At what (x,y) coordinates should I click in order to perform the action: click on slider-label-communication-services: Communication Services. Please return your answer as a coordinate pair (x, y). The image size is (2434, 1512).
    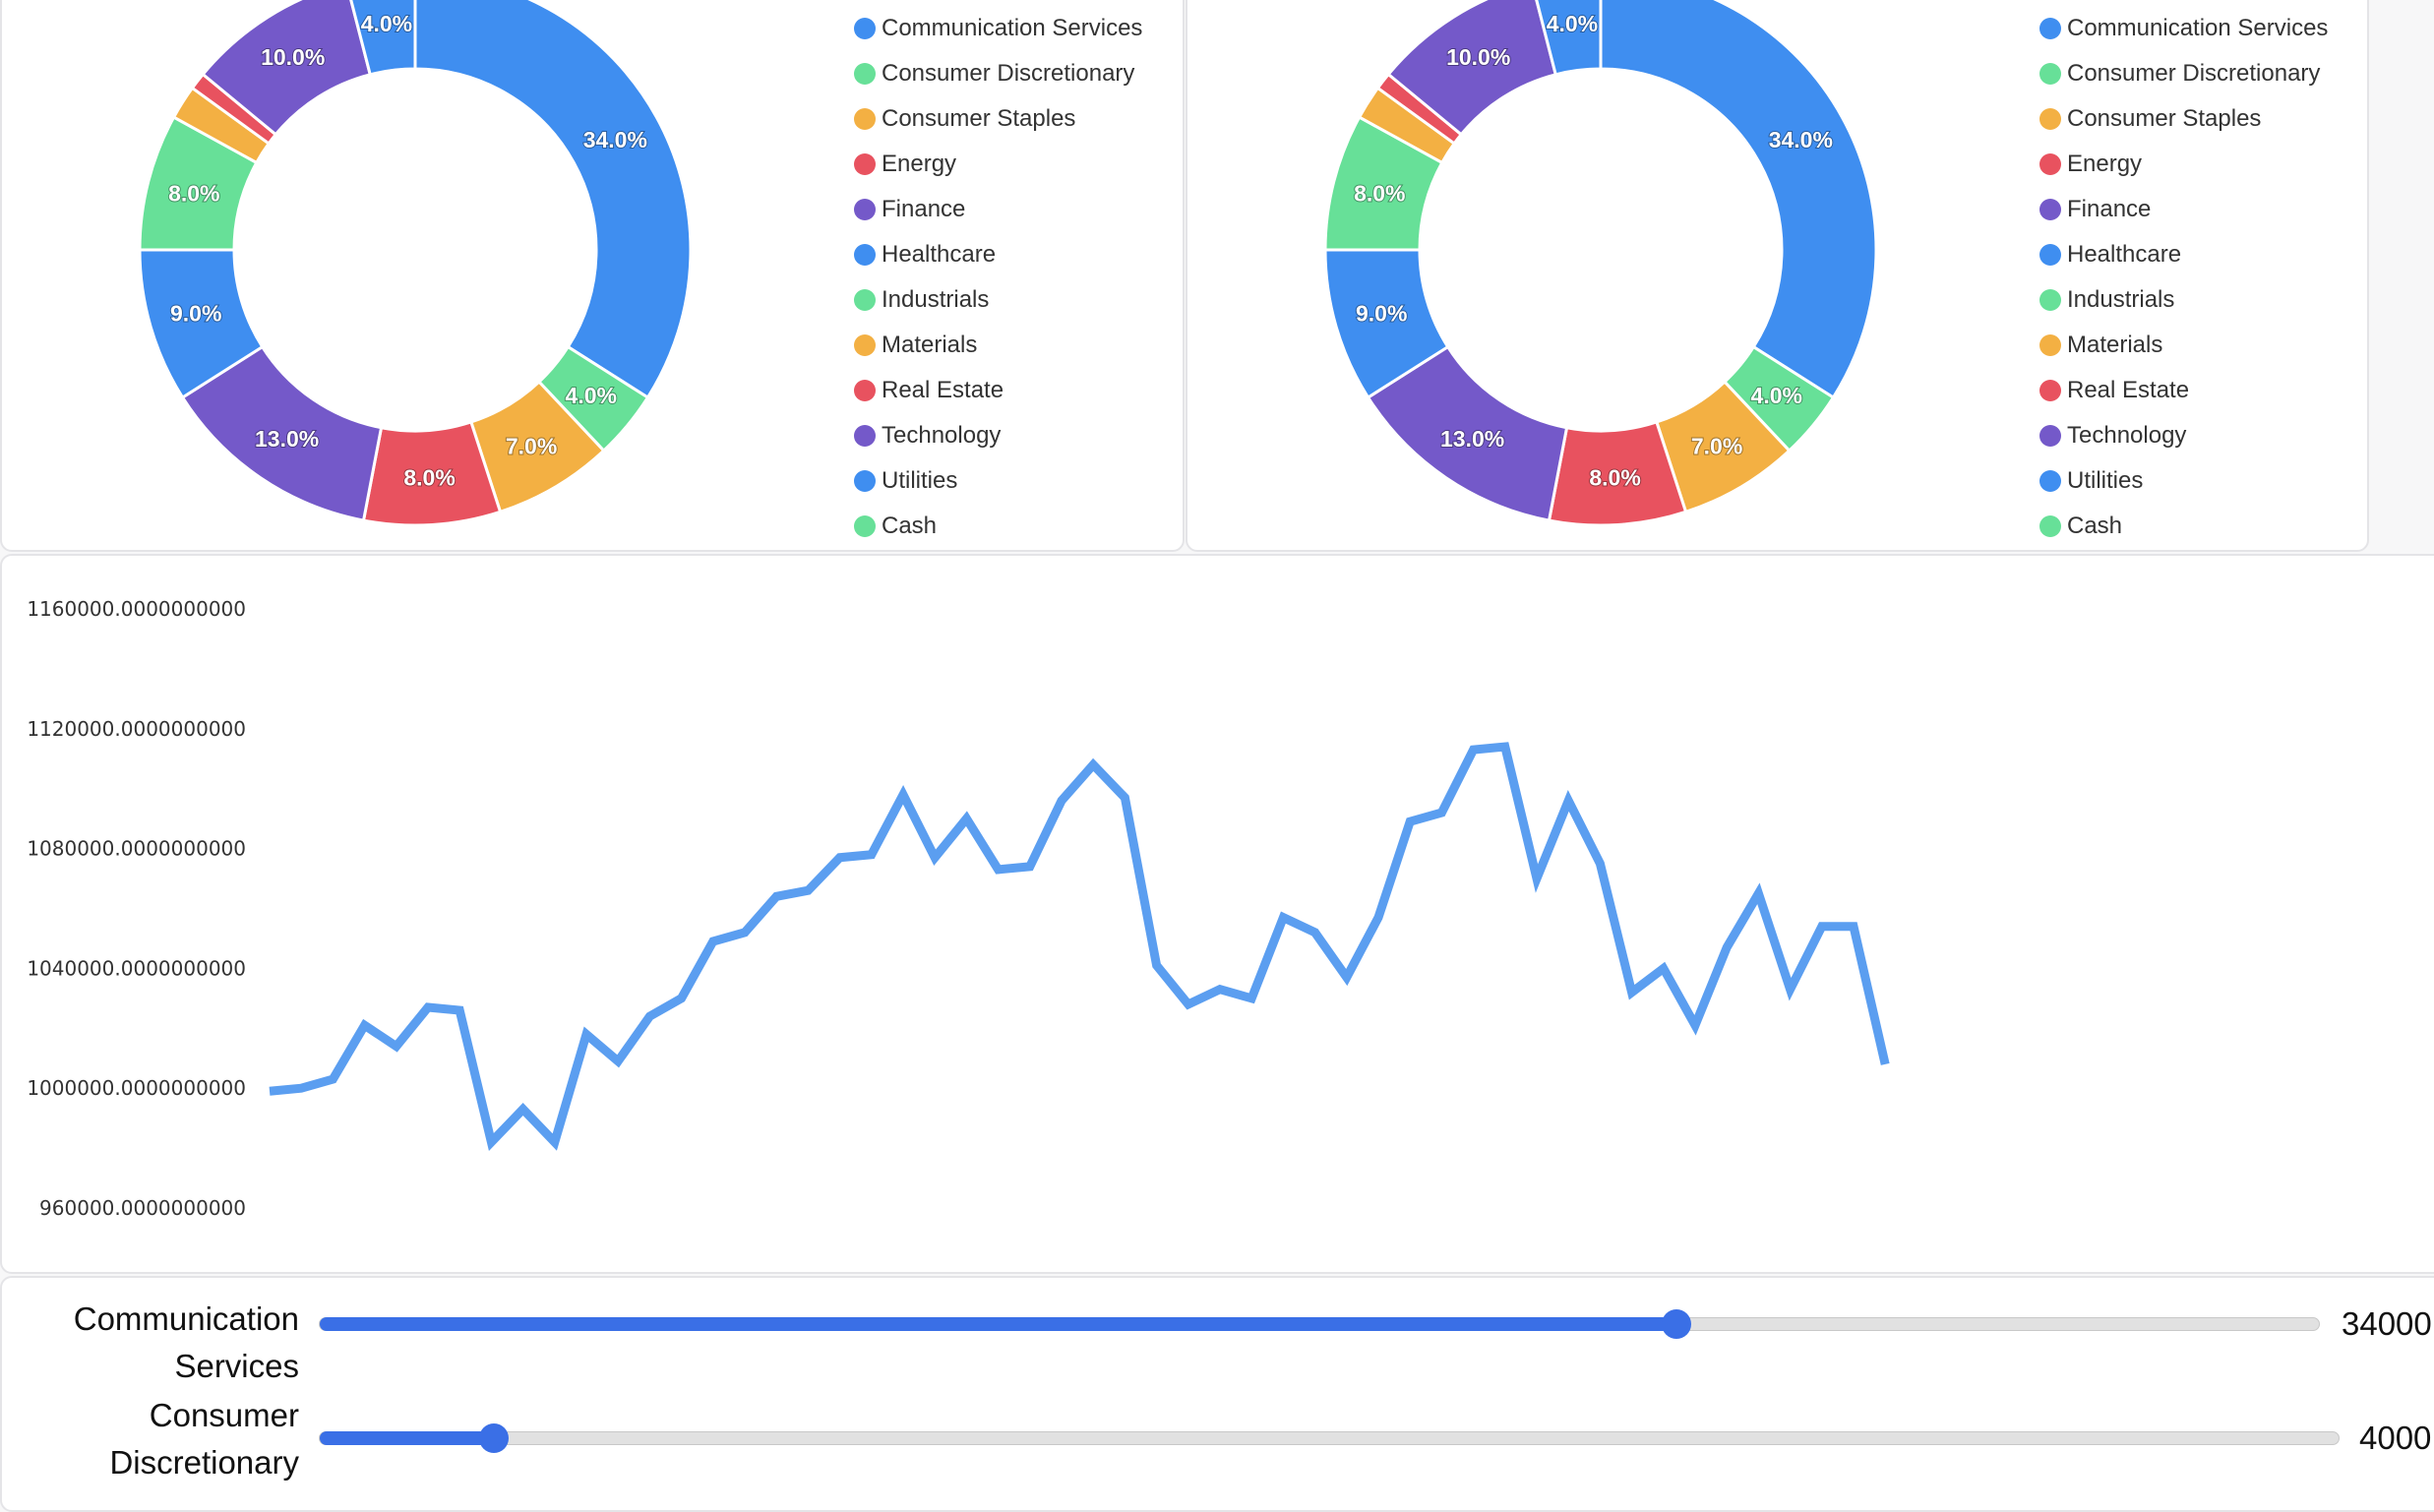
    Looking at the image, I should click on (186, 1342).